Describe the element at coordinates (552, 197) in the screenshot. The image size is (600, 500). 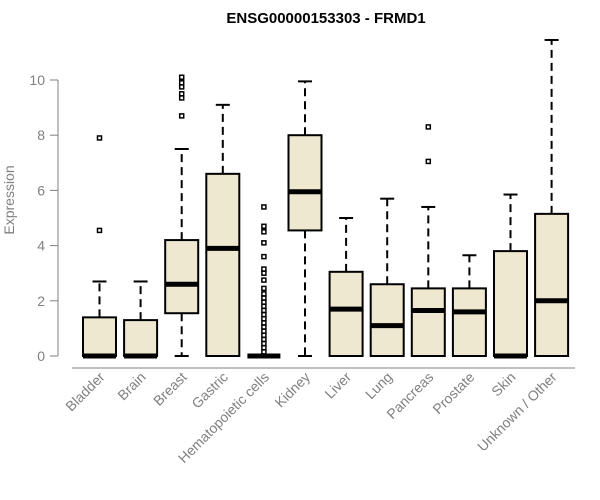
I see `box-unknown-other` at that location.